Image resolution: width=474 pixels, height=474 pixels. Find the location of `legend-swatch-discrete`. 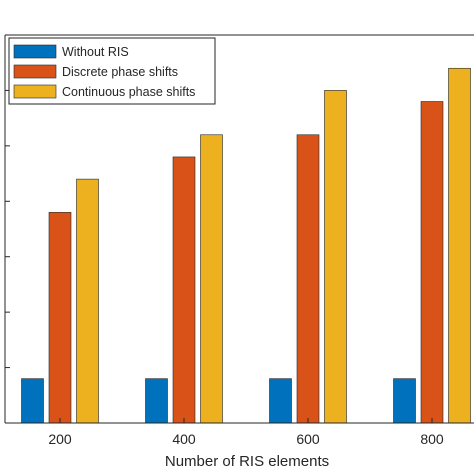

legend-swatch-discrete is located at coordinates (35, 71).